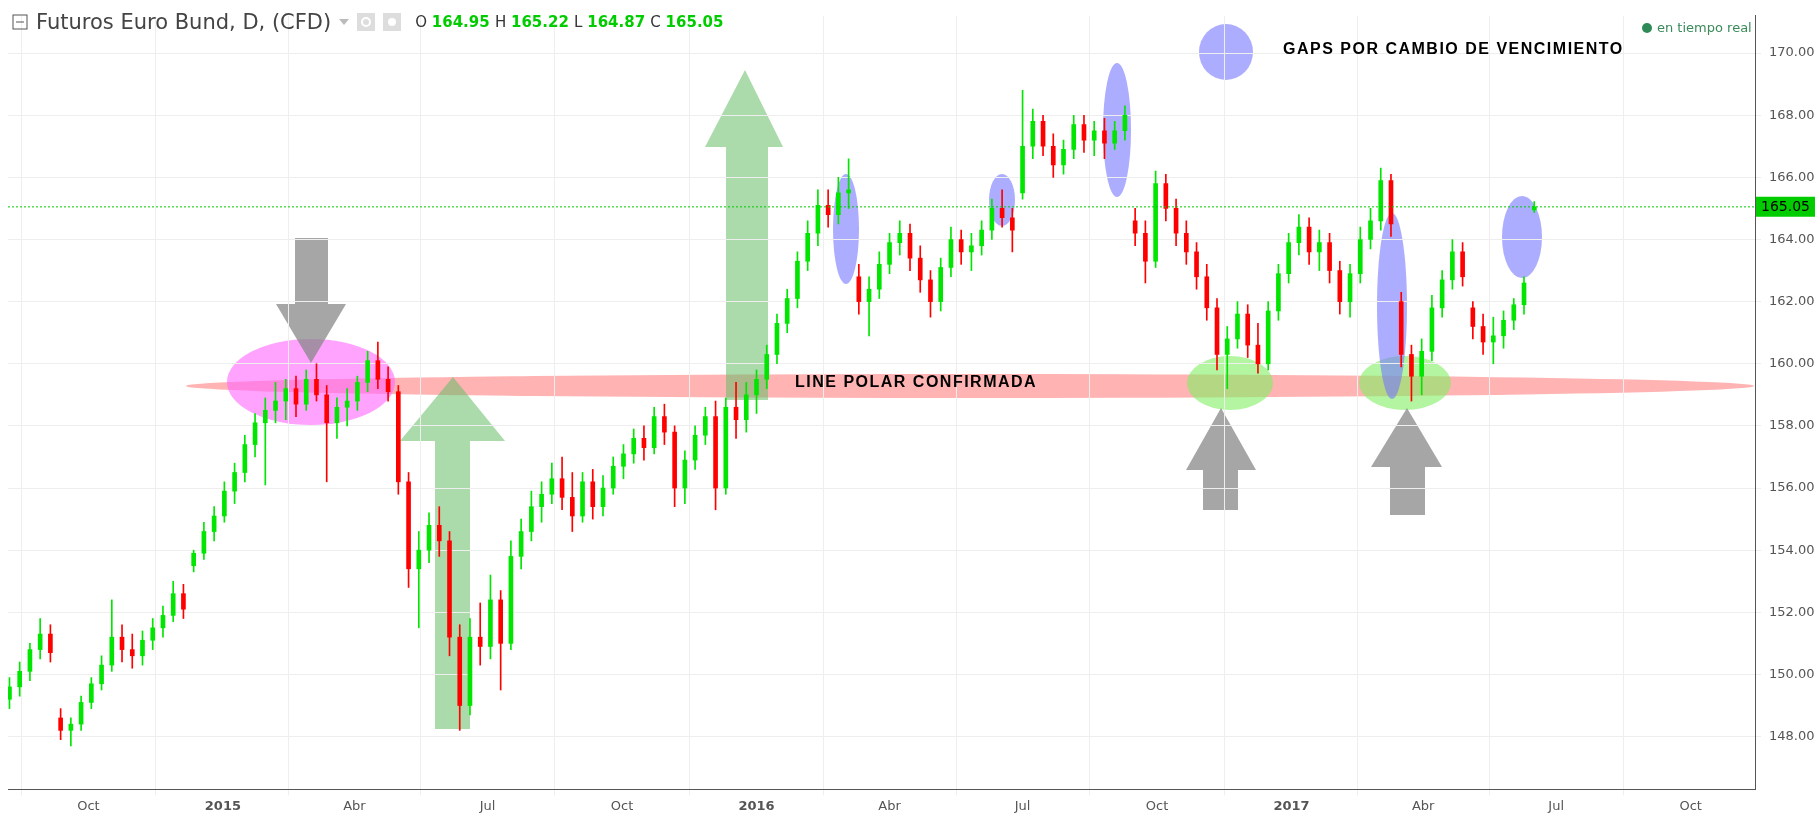 The width and height of the screenshot is (1819, 817). I want to click on y-tick-label: 170.00, so click(1792, 52).